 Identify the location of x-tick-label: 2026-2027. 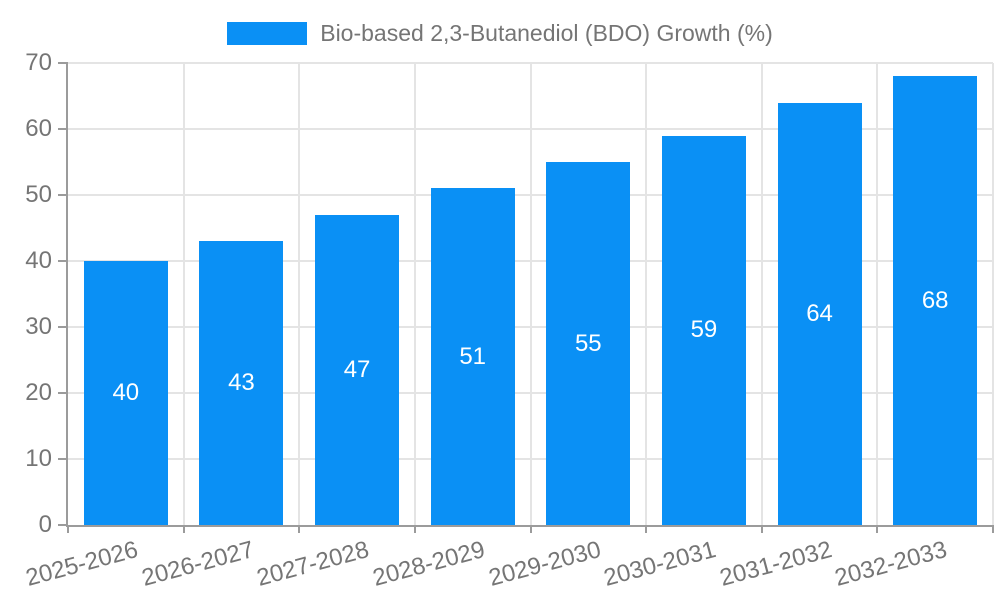
(197, 564).